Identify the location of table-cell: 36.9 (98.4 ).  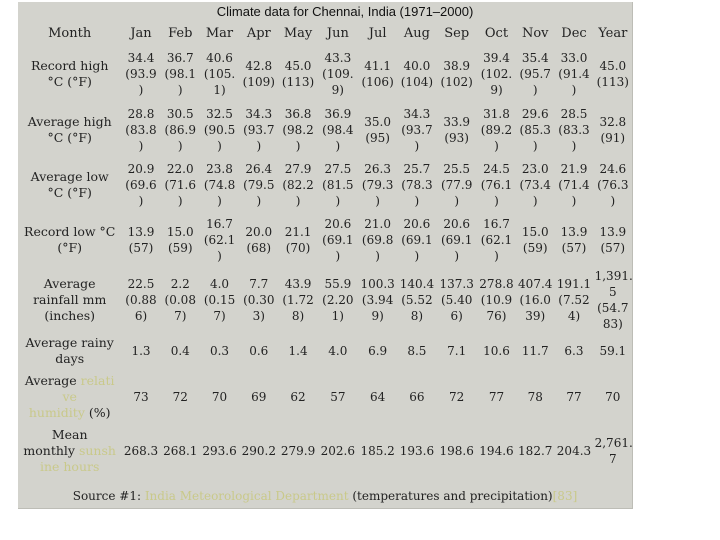
(338, 130).